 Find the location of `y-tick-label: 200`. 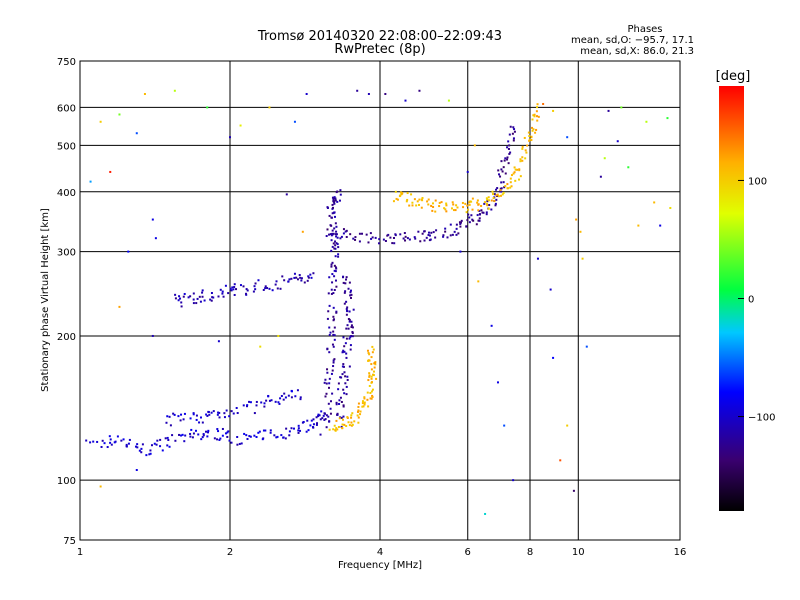

y-tick-label: 200 is located at coordinates (66, 337).